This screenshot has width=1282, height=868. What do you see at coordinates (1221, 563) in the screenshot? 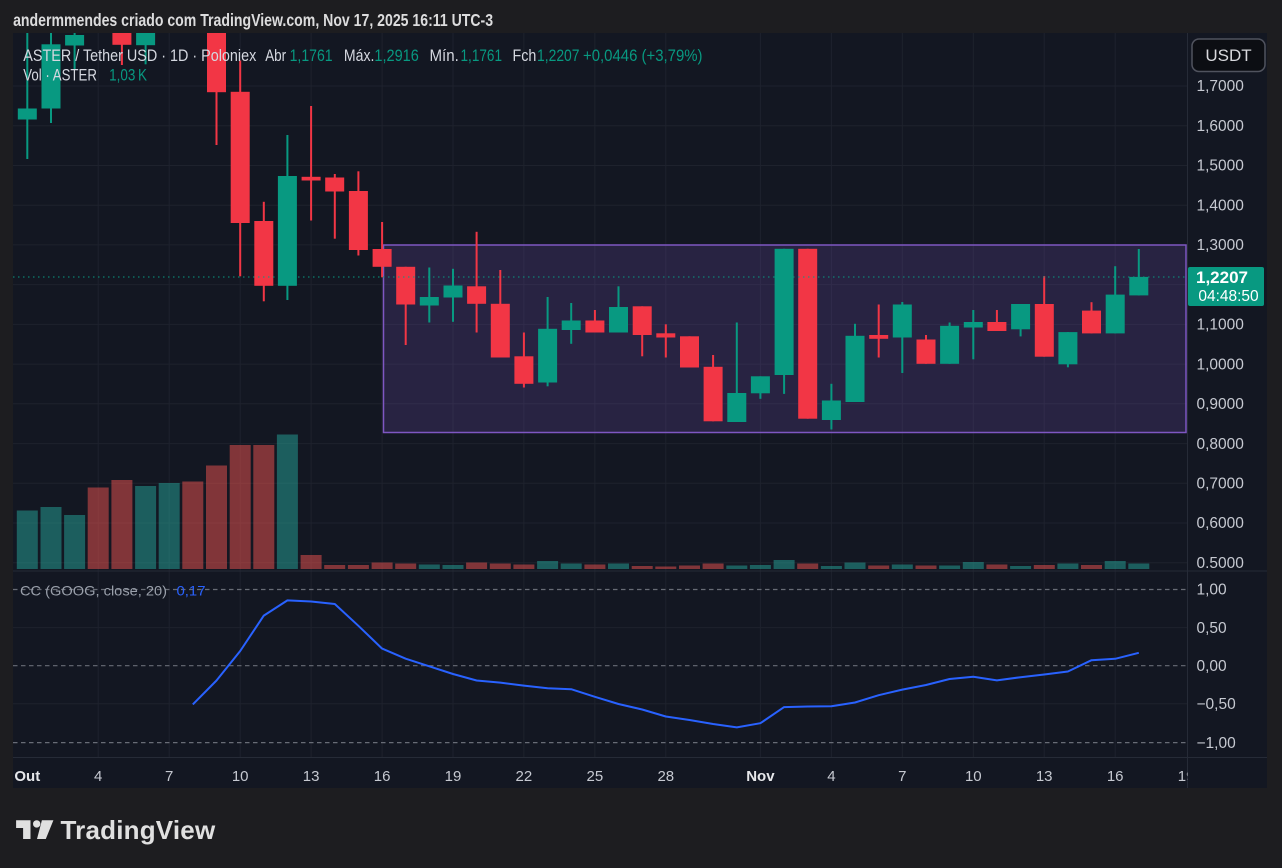
I see `svg-text: 0.5000` at bounding box center [1221, 563].